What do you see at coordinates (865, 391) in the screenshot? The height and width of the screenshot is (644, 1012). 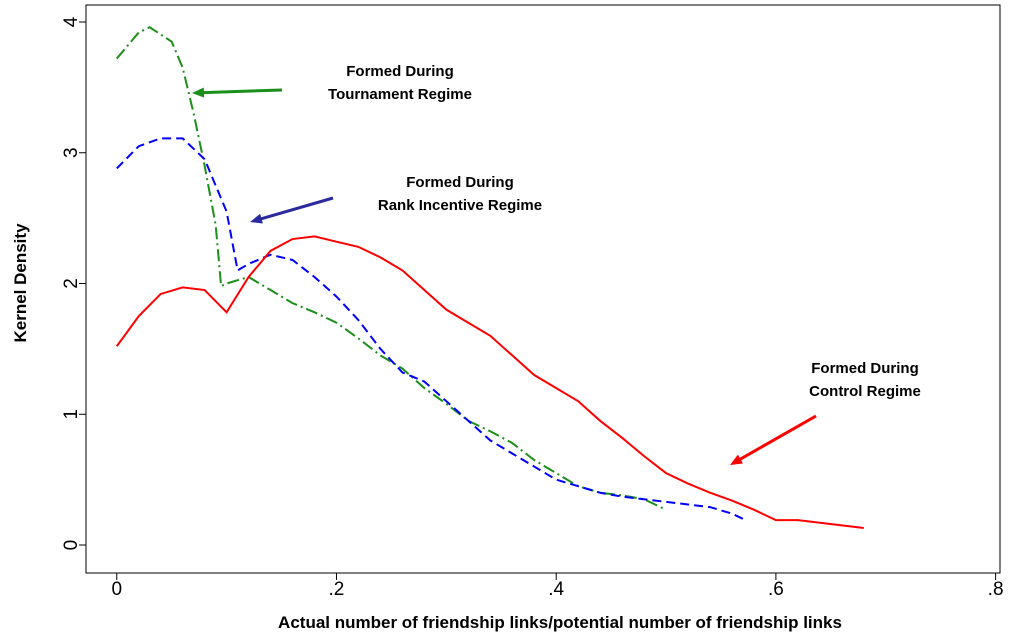 I see `annotation: Control Regime` at bounding box center [865, 391].